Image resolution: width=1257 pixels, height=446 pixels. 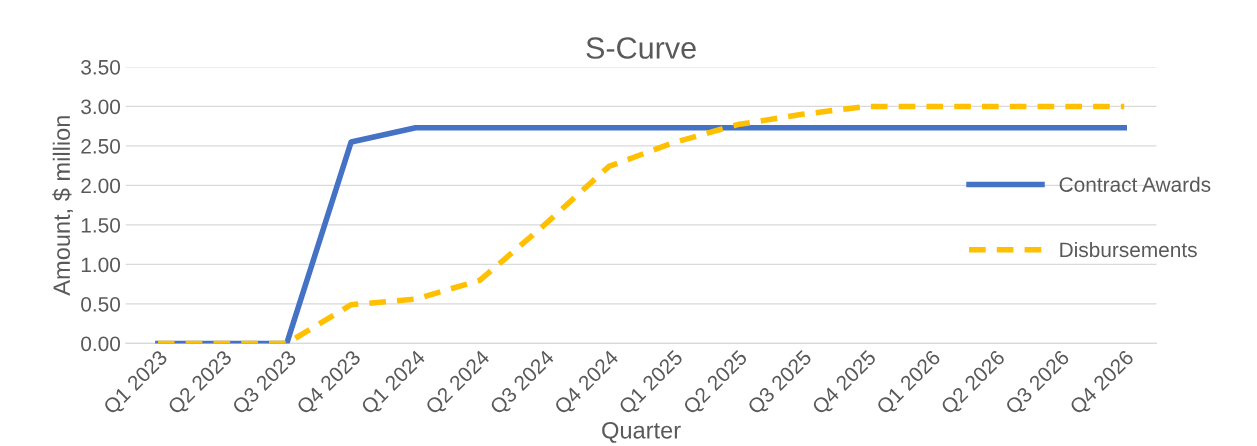 I want to click on y-tick-label: 0.00, so click(x=101, y=344).